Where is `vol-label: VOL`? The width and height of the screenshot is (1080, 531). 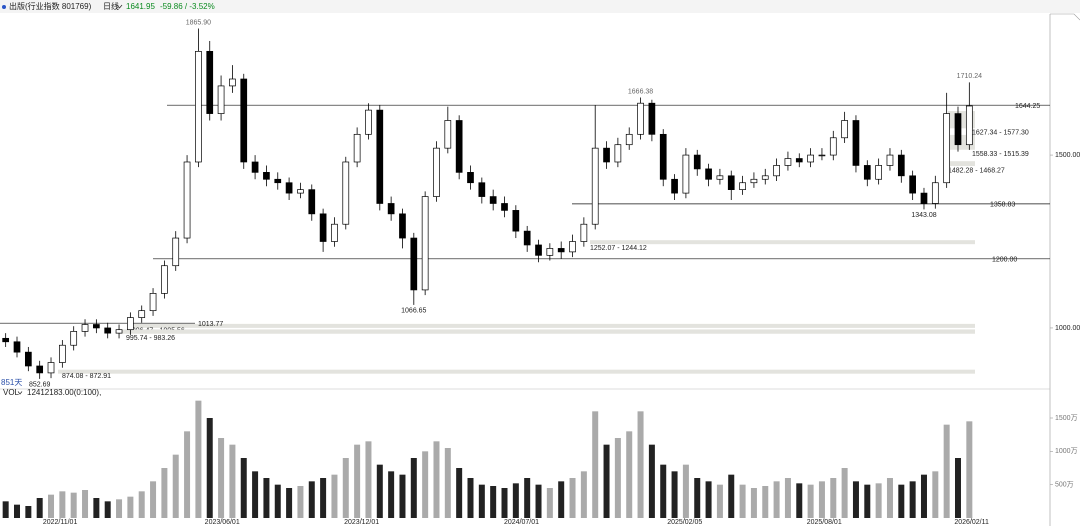
vol-label: VOL is located at coordinates (11, 392).